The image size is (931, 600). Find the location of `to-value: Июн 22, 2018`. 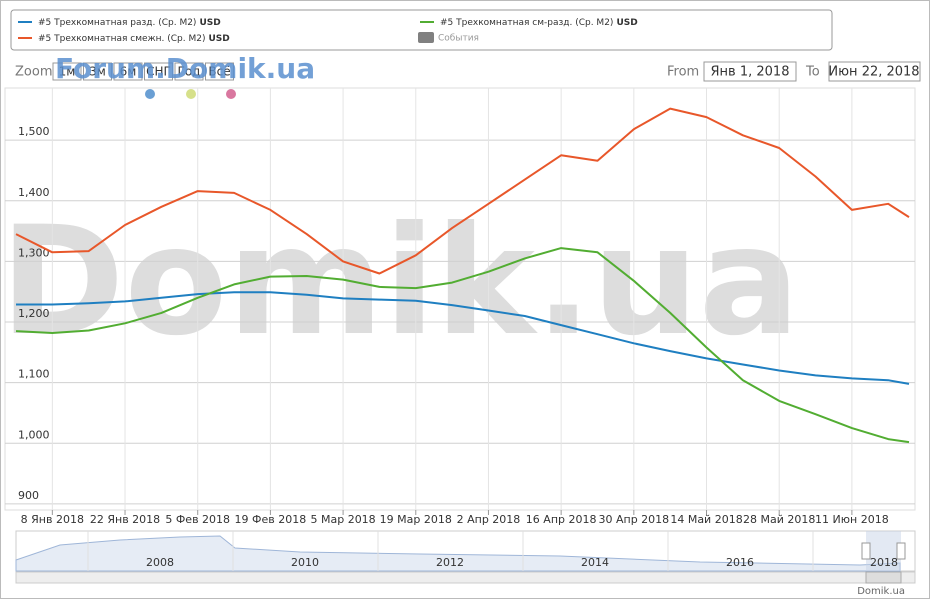

to-value: Июн 22, 2018 is located at coordinates (873, 72).